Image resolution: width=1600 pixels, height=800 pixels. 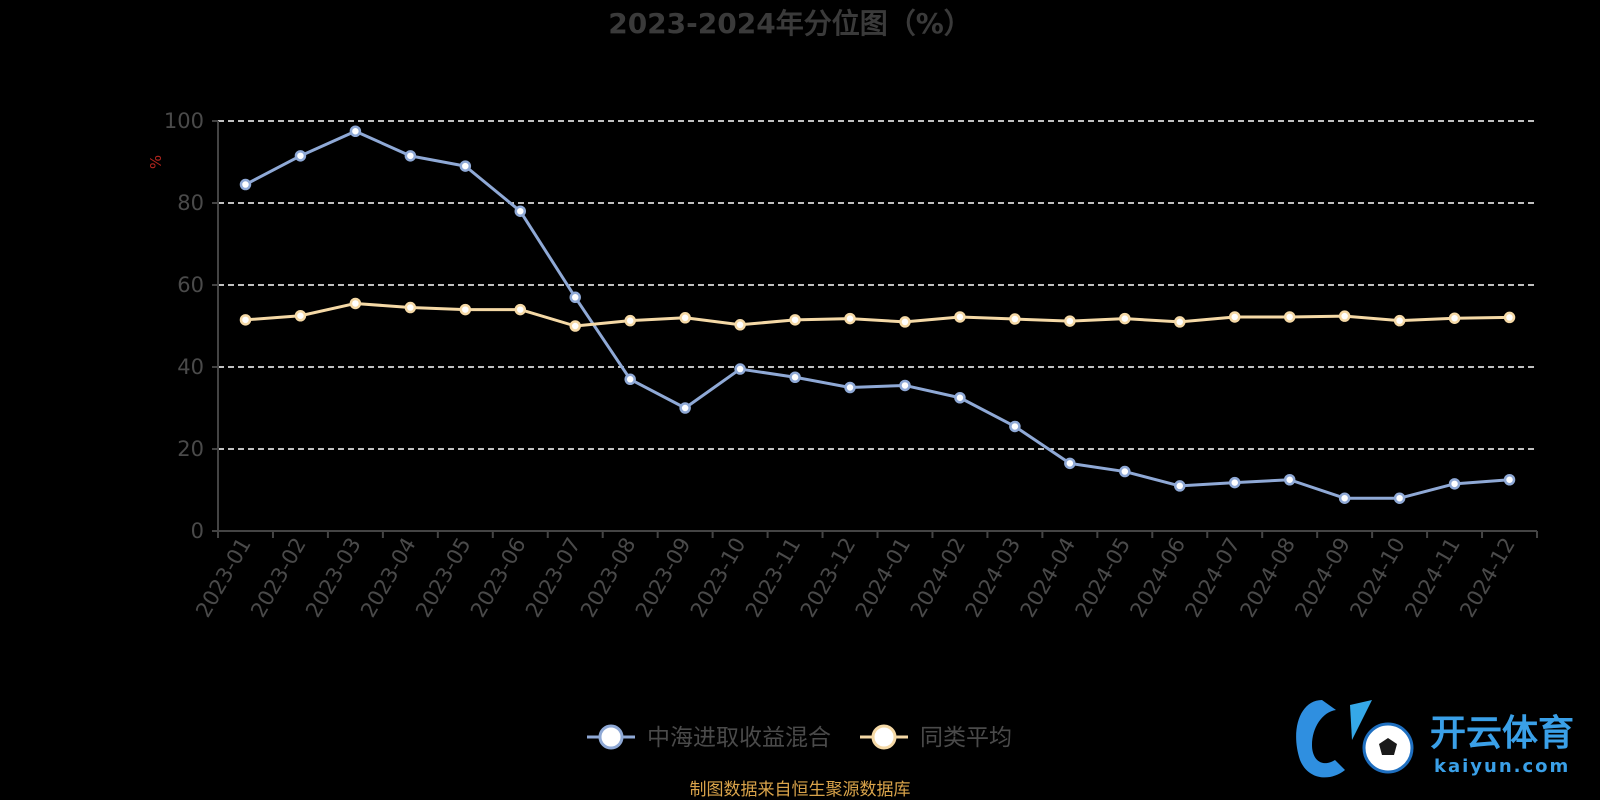 I want to click on chart-title: 2023-2024年分位图（%）, so click(x=790, y=23).